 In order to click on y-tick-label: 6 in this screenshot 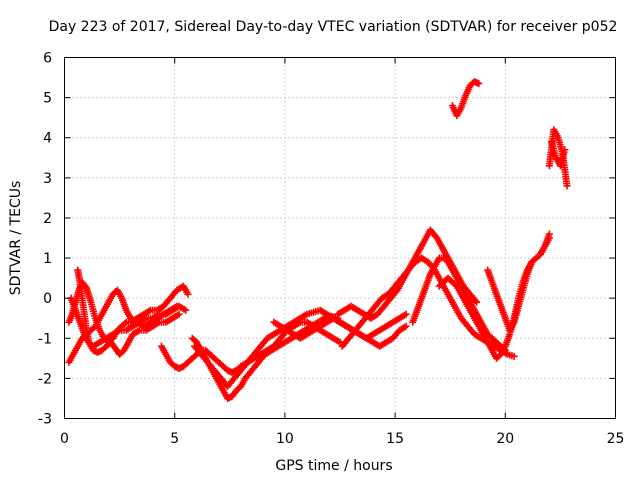, I will do `click(47, 59)`.